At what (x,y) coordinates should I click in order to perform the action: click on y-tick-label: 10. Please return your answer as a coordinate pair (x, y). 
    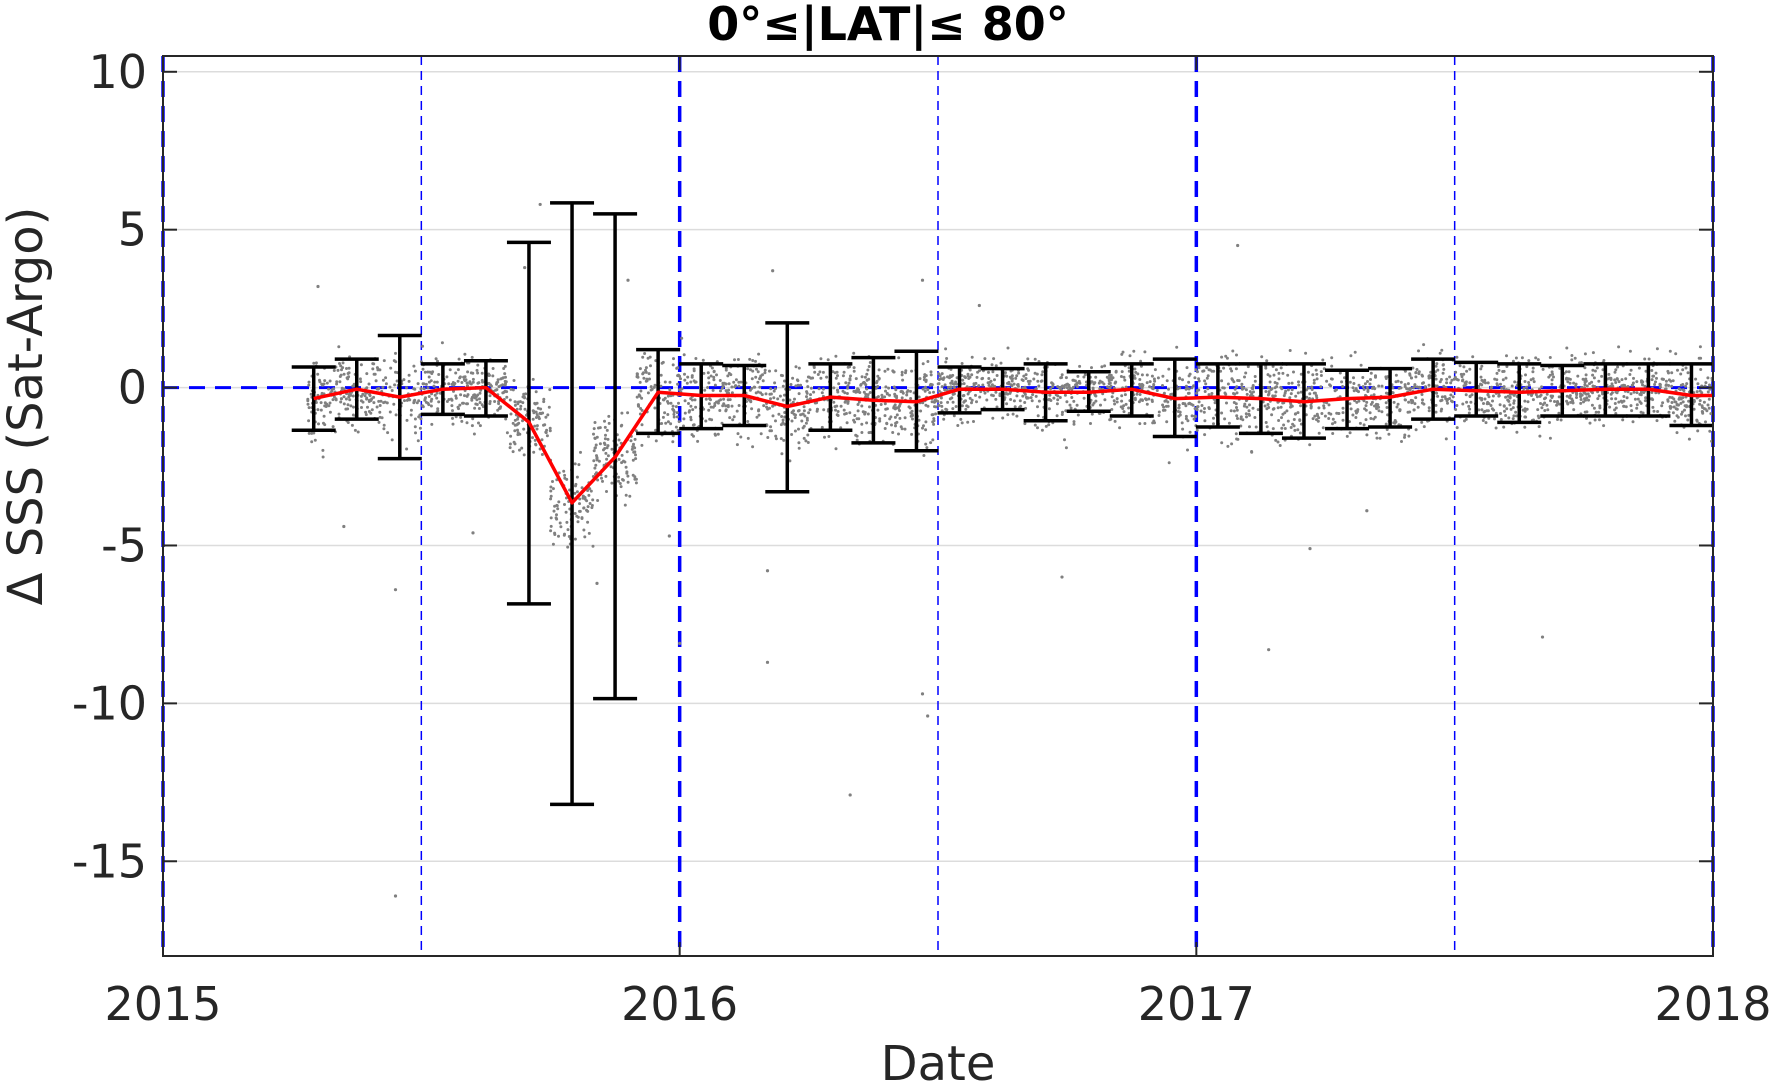
    Looking at the image, I should click on (117, 72).